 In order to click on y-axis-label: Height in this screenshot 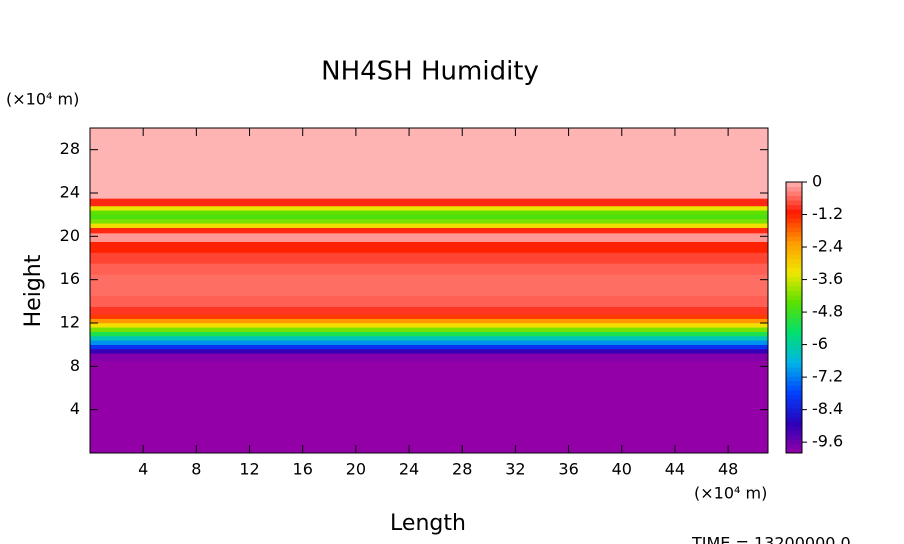, I will do `click(33, 290)`.